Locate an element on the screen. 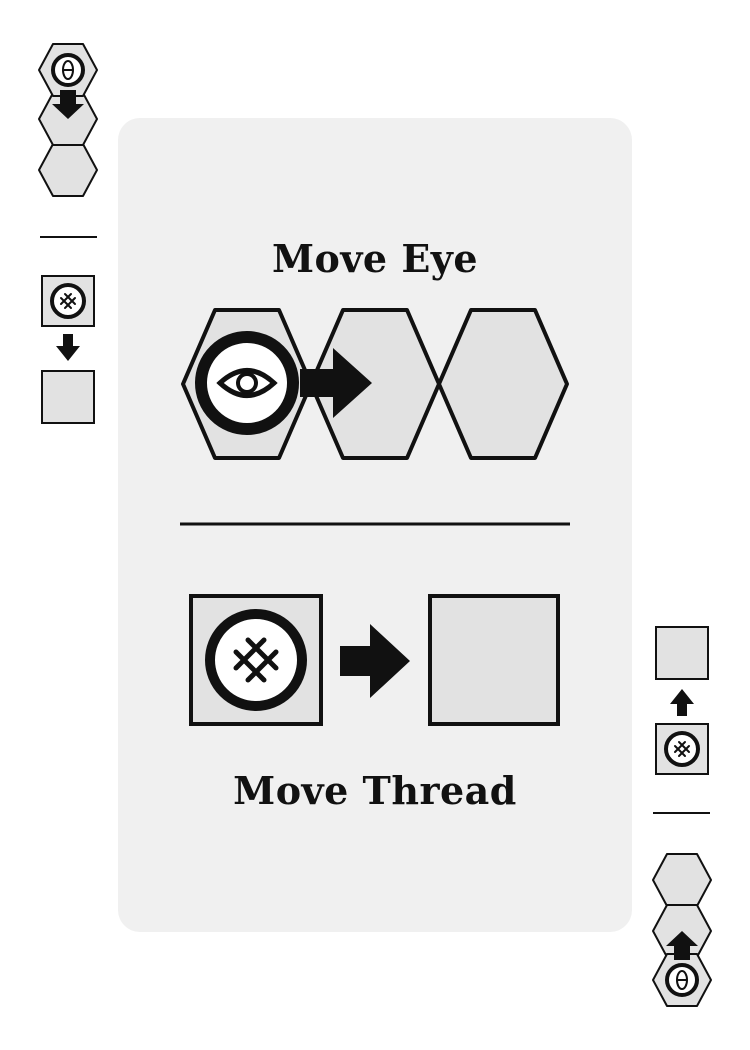  target-square is located at coordinates (494, 660).